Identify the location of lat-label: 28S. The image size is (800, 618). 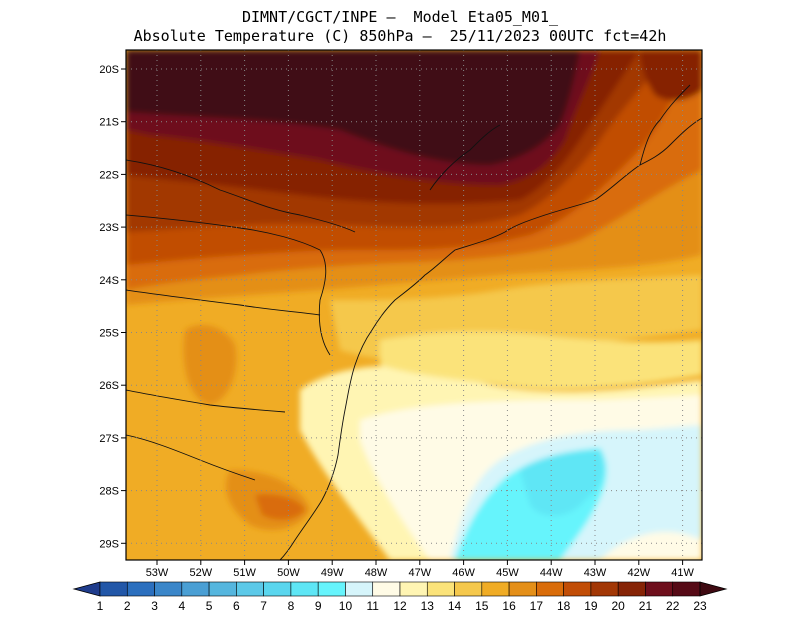
(109, 492).